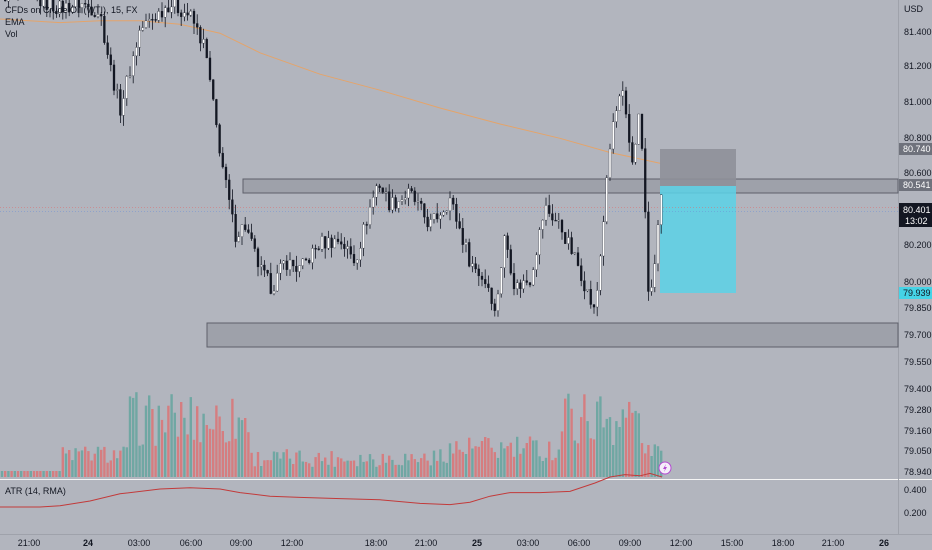 The image size is (932, 550). I want to click on support-zone, so click(552, 335).